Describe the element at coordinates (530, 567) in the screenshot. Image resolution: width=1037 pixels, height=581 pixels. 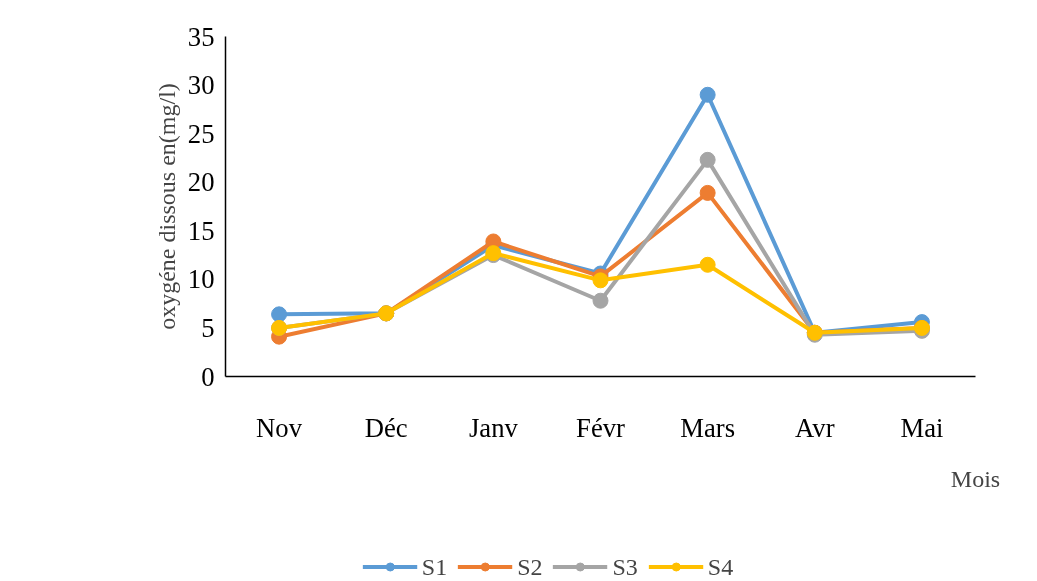
I see `legend-label: S2` at that location.